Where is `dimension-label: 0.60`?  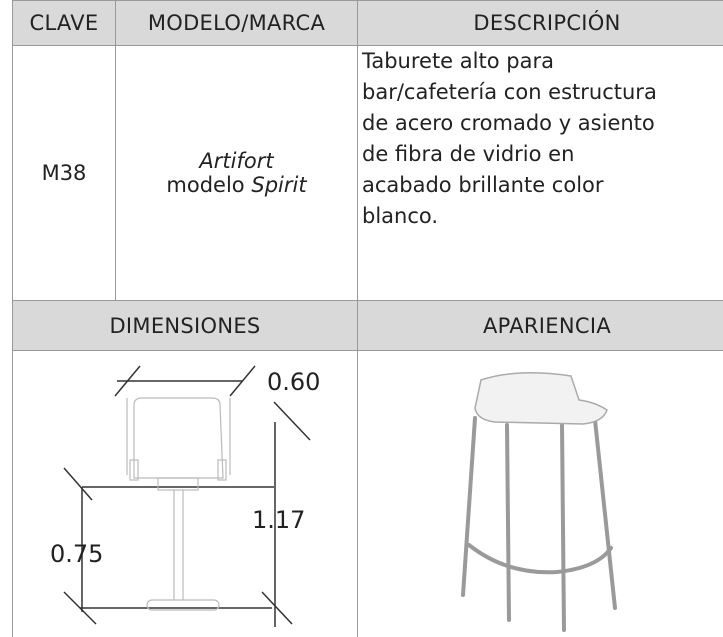 dimension-label: 0.60 is located at coordinates (293, 382).